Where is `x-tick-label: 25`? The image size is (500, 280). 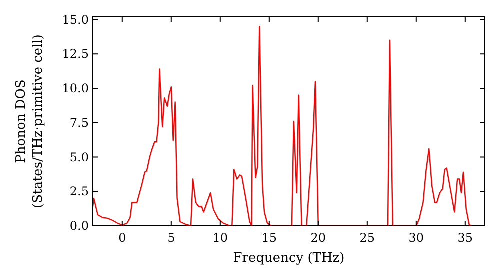
x-tick-label: 25 is located at coordinates (368, 238).